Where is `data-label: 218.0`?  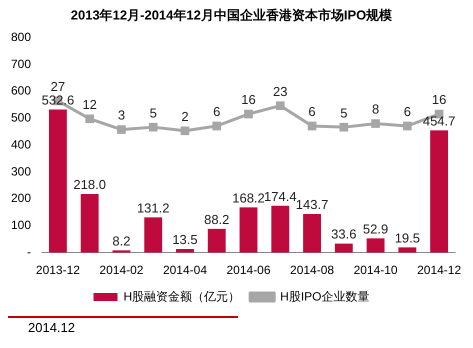 data-label: 218.0 is located at coordinates (89, 184).